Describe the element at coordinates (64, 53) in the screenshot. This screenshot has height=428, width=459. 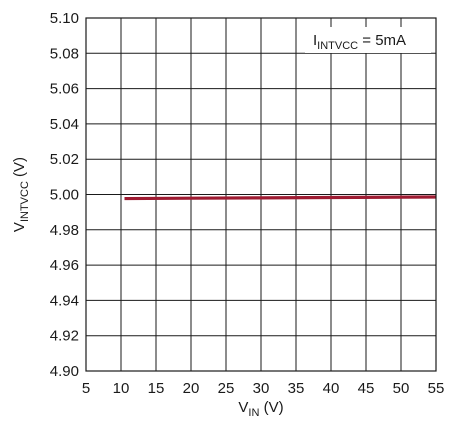
I see `y-tick-label: 5.08` at that location.